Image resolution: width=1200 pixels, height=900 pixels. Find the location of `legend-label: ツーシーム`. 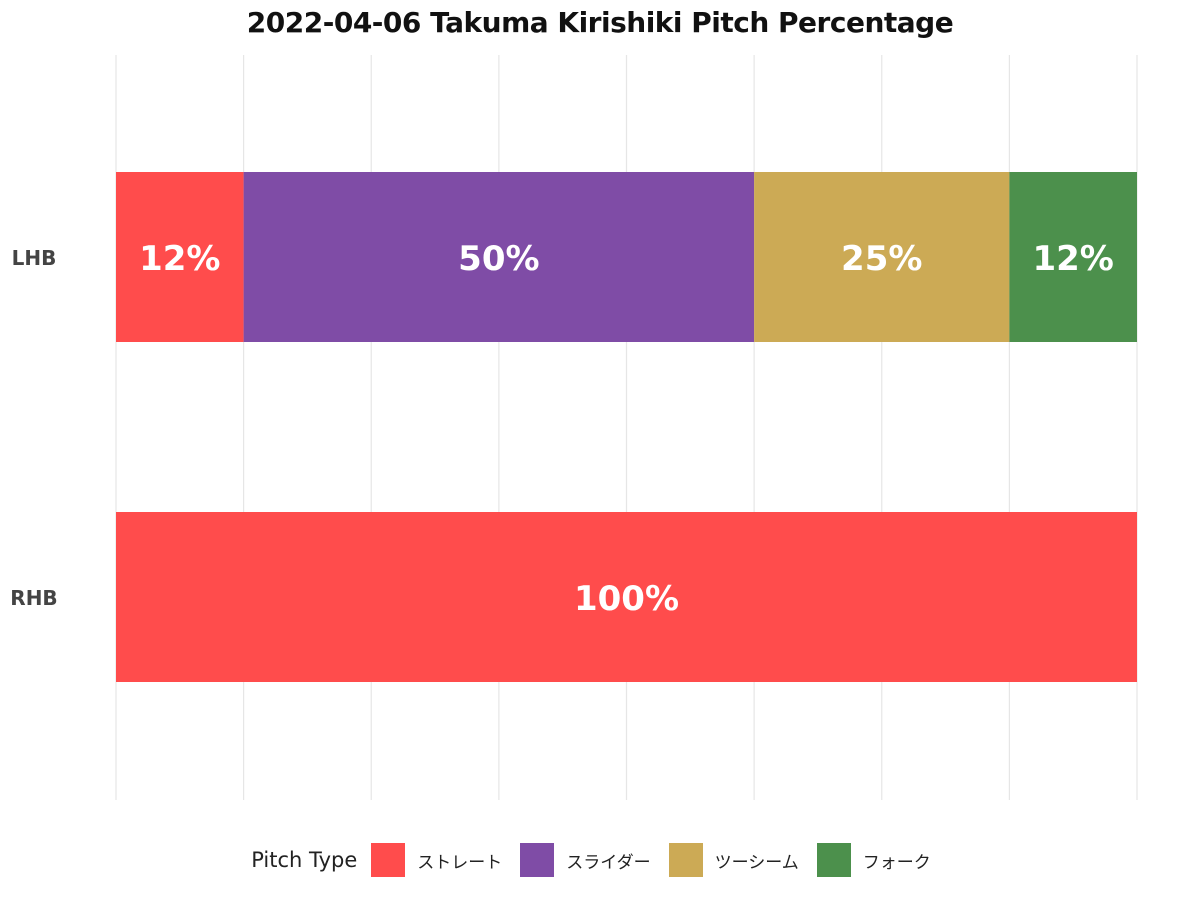

legend-label: ツーシーム is located at coordinates (756, 862).